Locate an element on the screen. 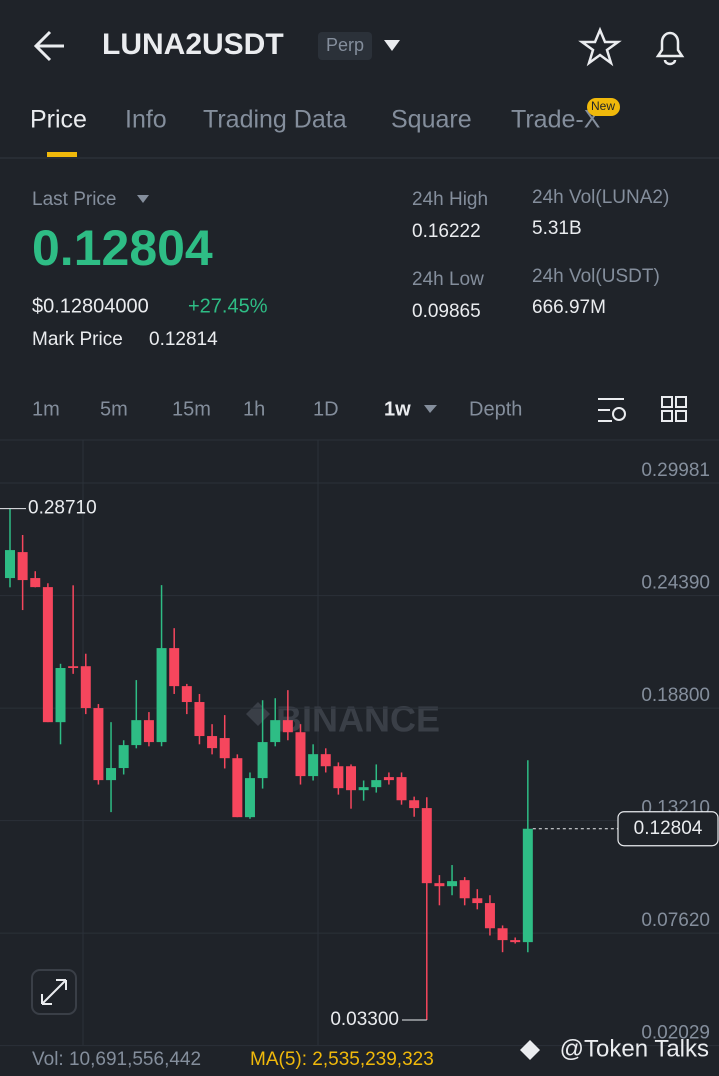 This screenshot has width=719, height=1076. stat-value: 0.09865 is located at coordinates (446, 311).